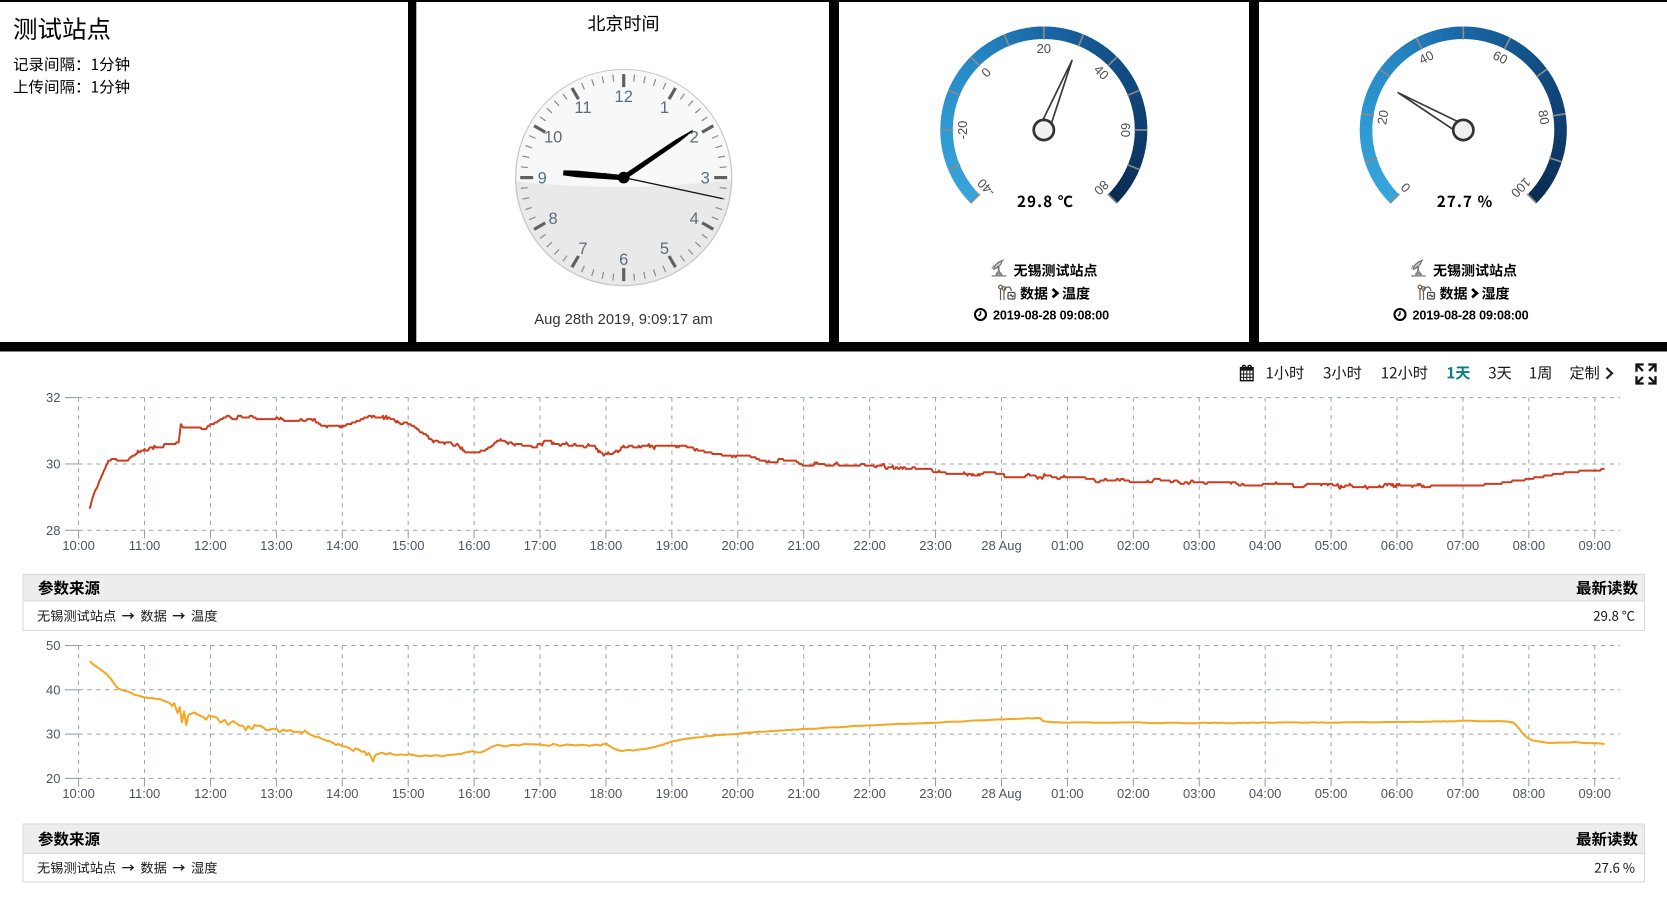 This screenshot has width=1667, height=898. What do you see at coordinates (553, 138) in the screenshot?
I see `svg-text: 10` at bounding box center [553, 138].